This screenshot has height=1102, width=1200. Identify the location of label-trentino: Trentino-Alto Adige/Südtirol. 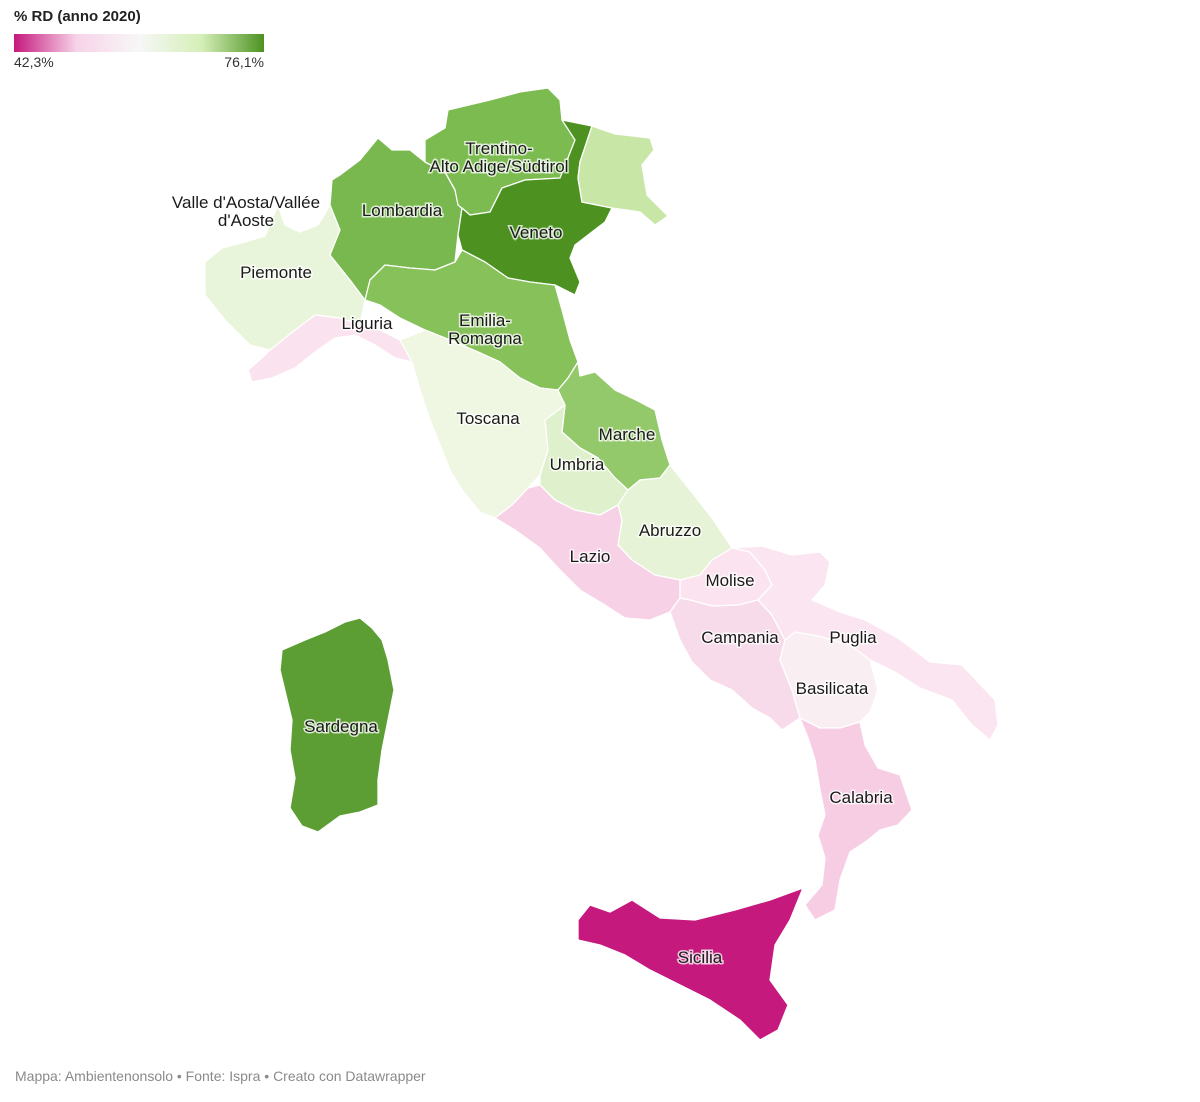
(499, 157).